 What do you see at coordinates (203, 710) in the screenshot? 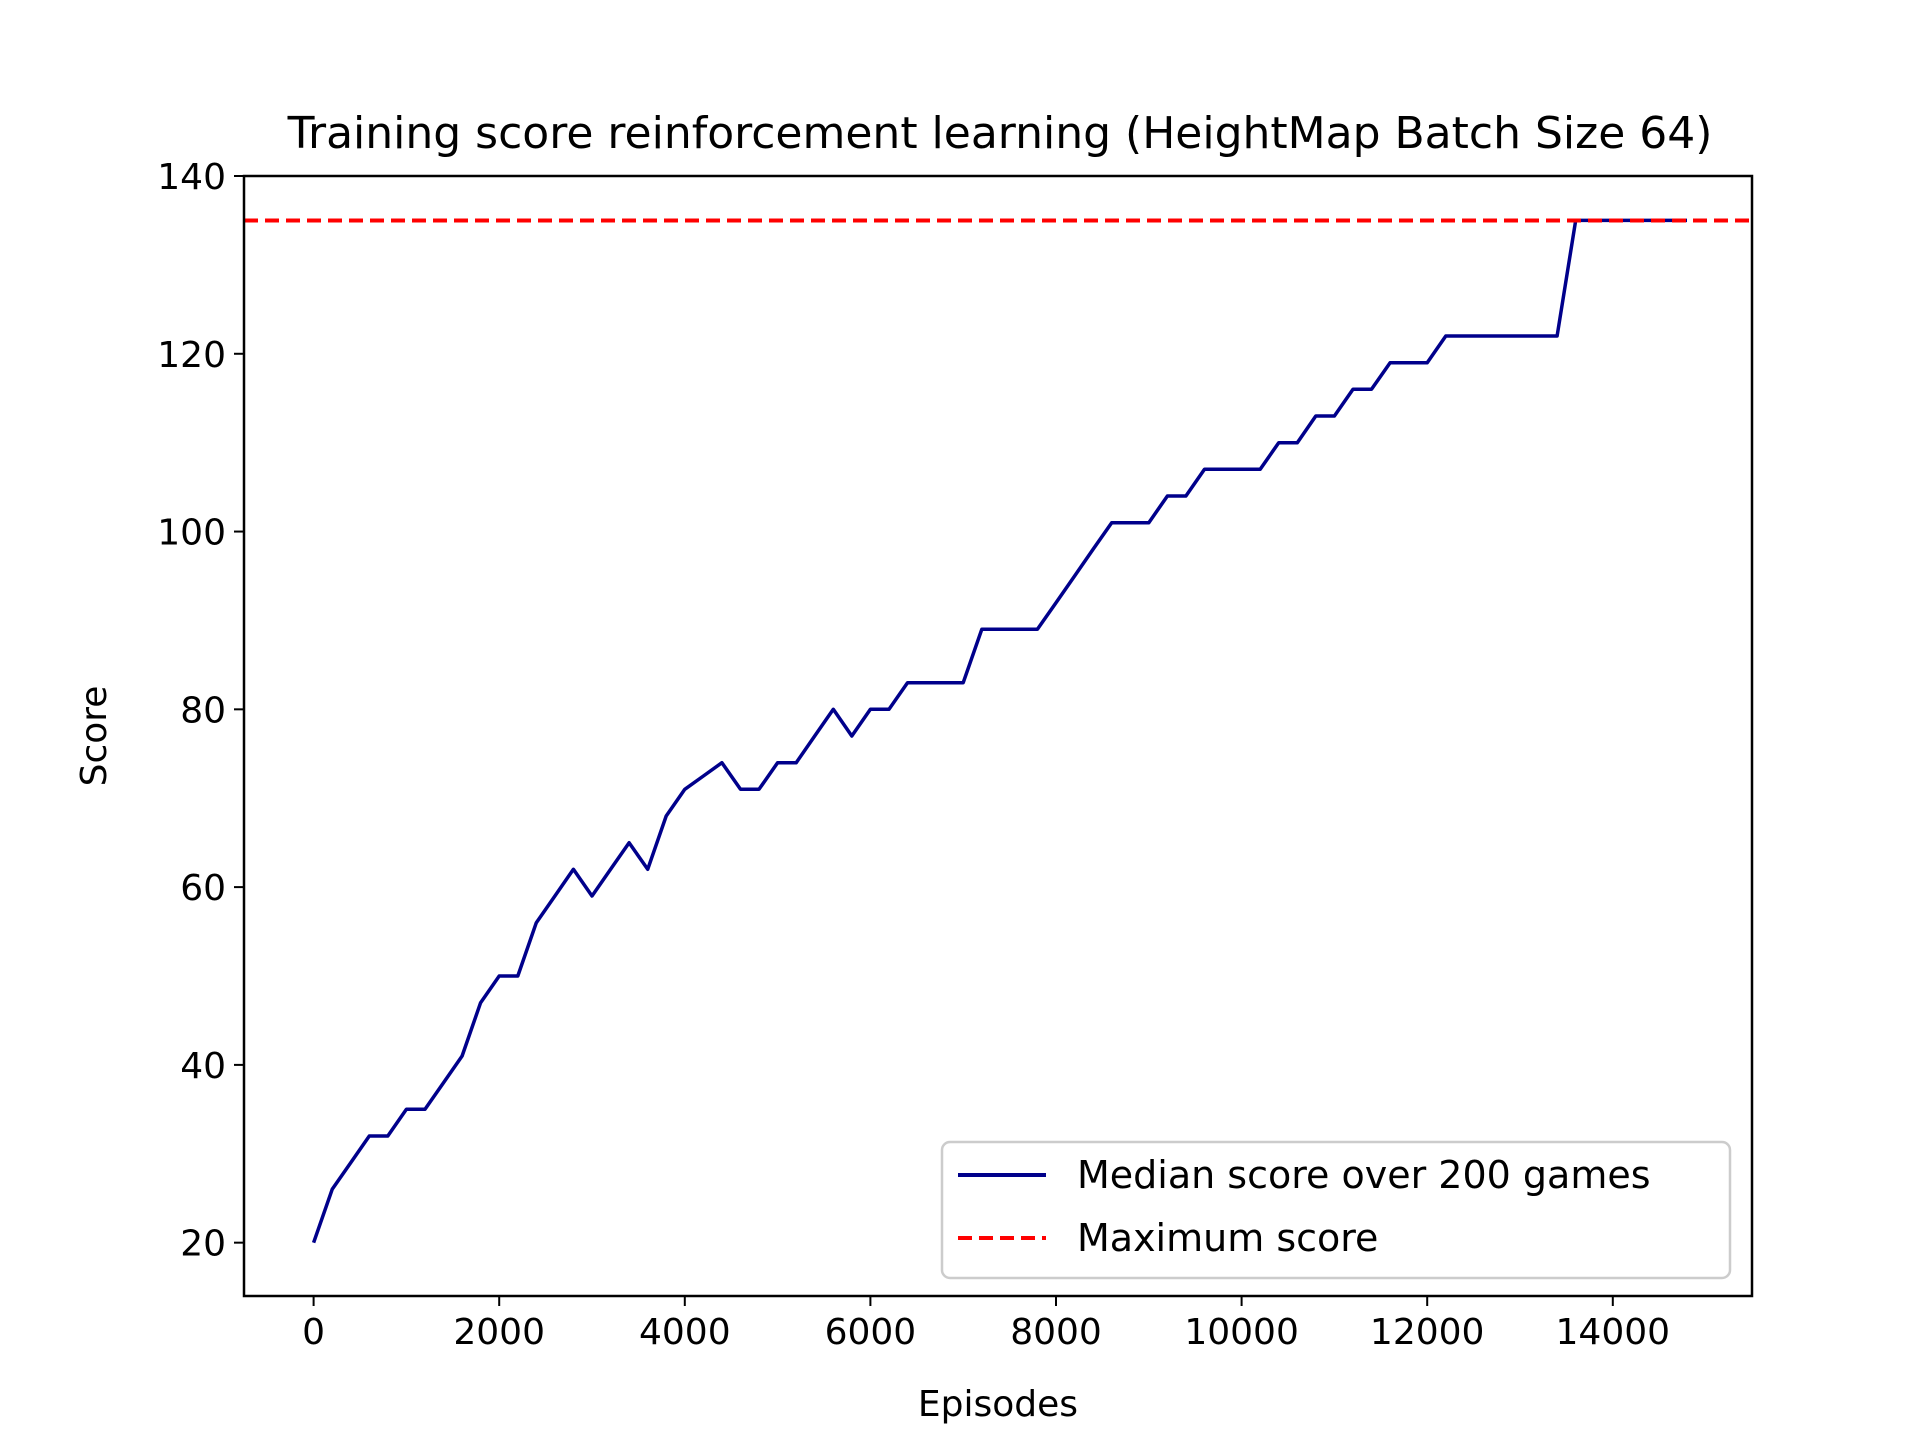
I see `y-tick-label: 80` at bounding box center [203, 710].